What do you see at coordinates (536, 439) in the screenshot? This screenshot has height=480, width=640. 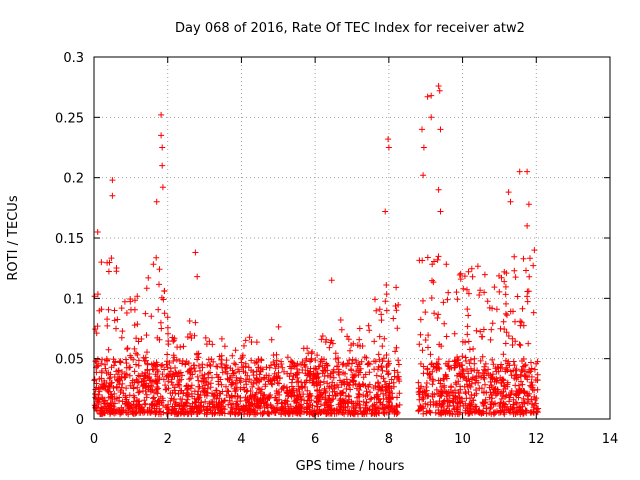 I see `x-tick-label: 12` at bounding box center [536, 439].